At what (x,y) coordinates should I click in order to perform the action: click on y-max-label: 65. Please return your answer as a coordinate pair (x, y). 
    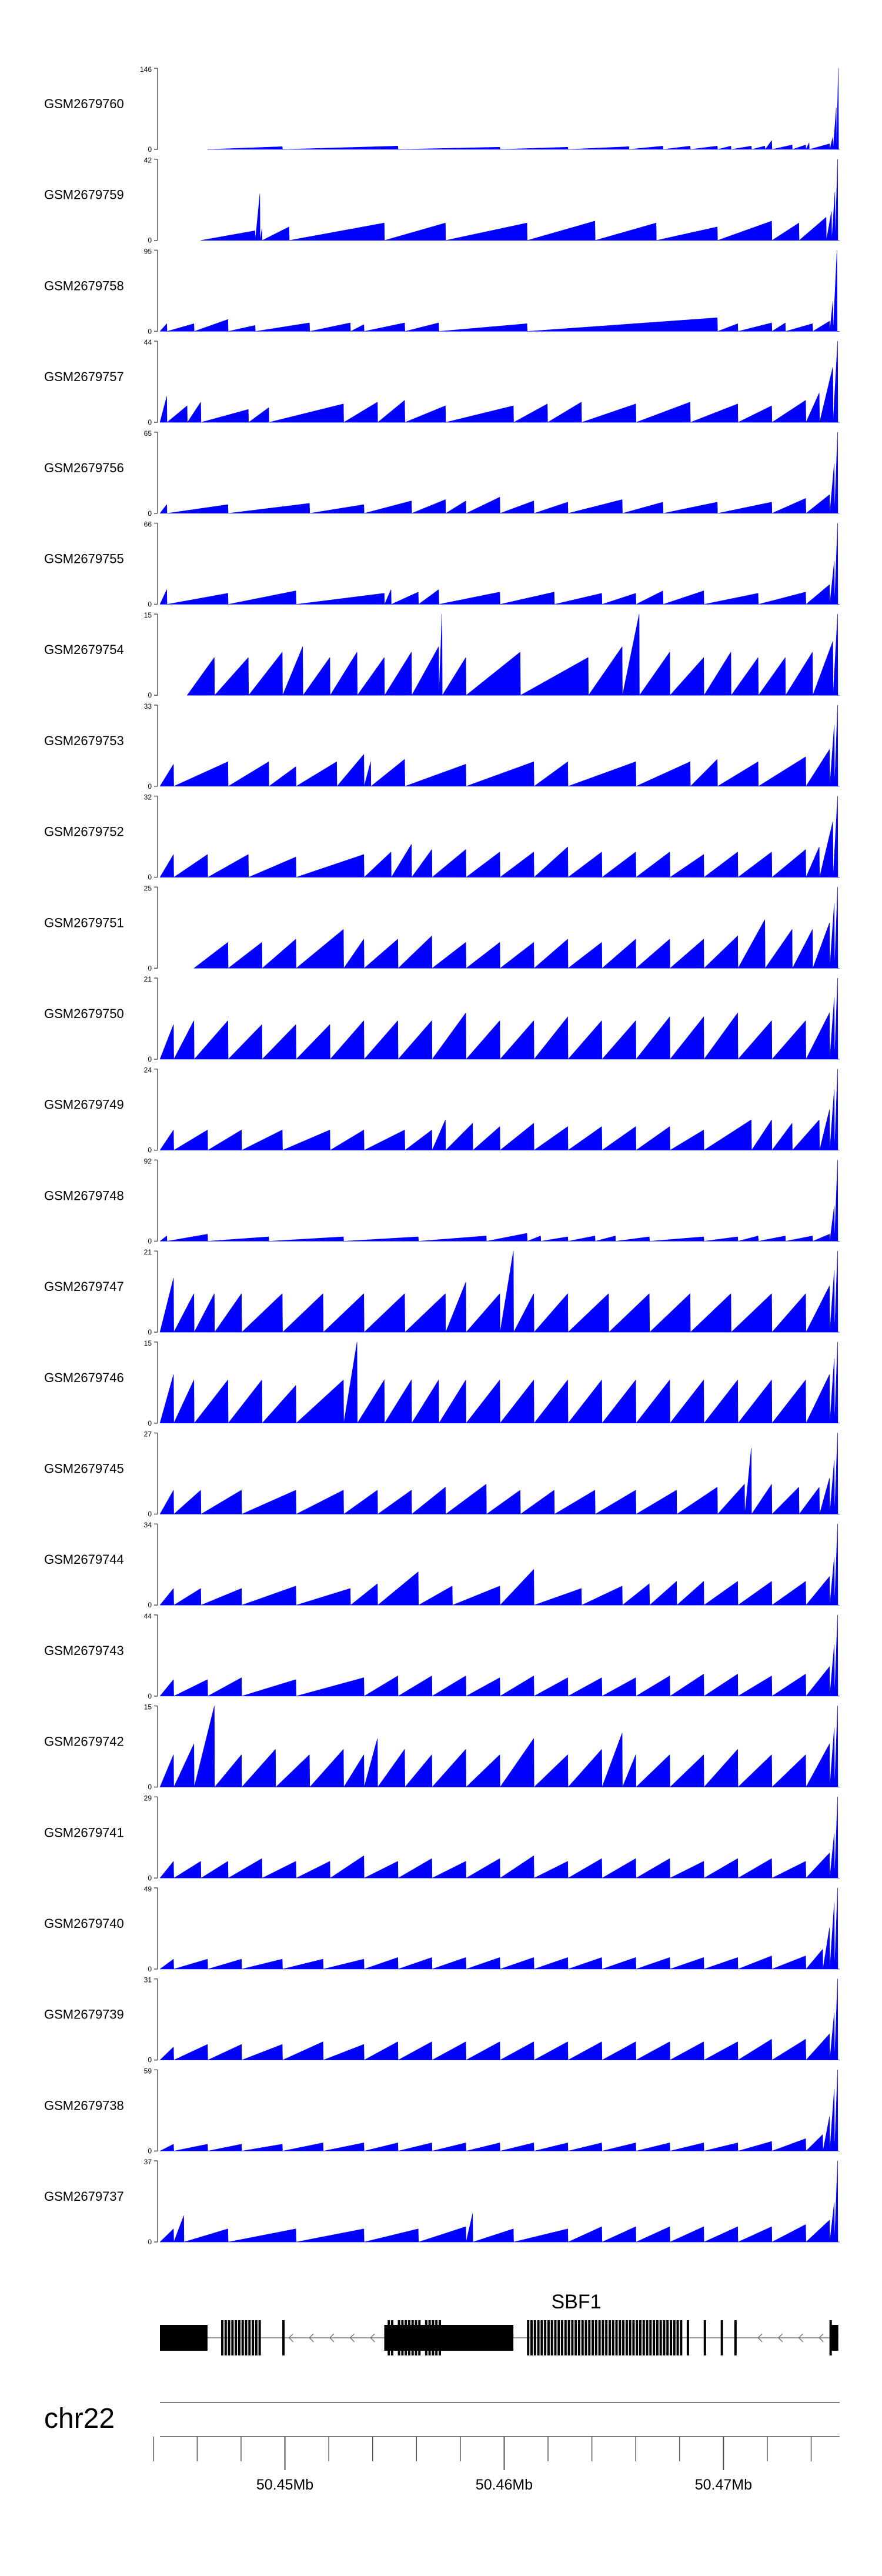
    Looking at the image, I should click on (148, 433).